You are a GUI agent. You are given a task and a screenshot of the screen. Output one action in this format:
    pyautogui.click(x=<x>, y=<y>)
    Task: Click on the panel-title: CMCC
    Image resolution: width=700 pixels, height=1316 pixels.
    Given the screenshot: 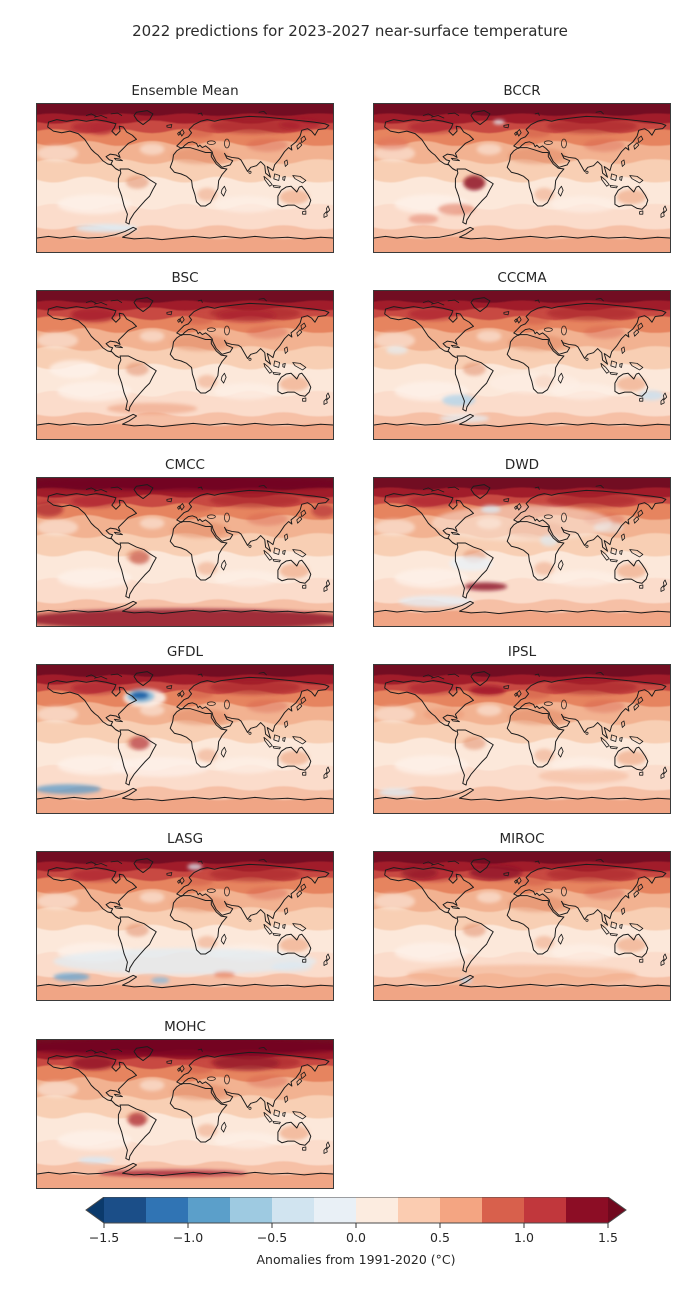 What is the action you would take?
    pyautogui.click(x=185, y=465)
    